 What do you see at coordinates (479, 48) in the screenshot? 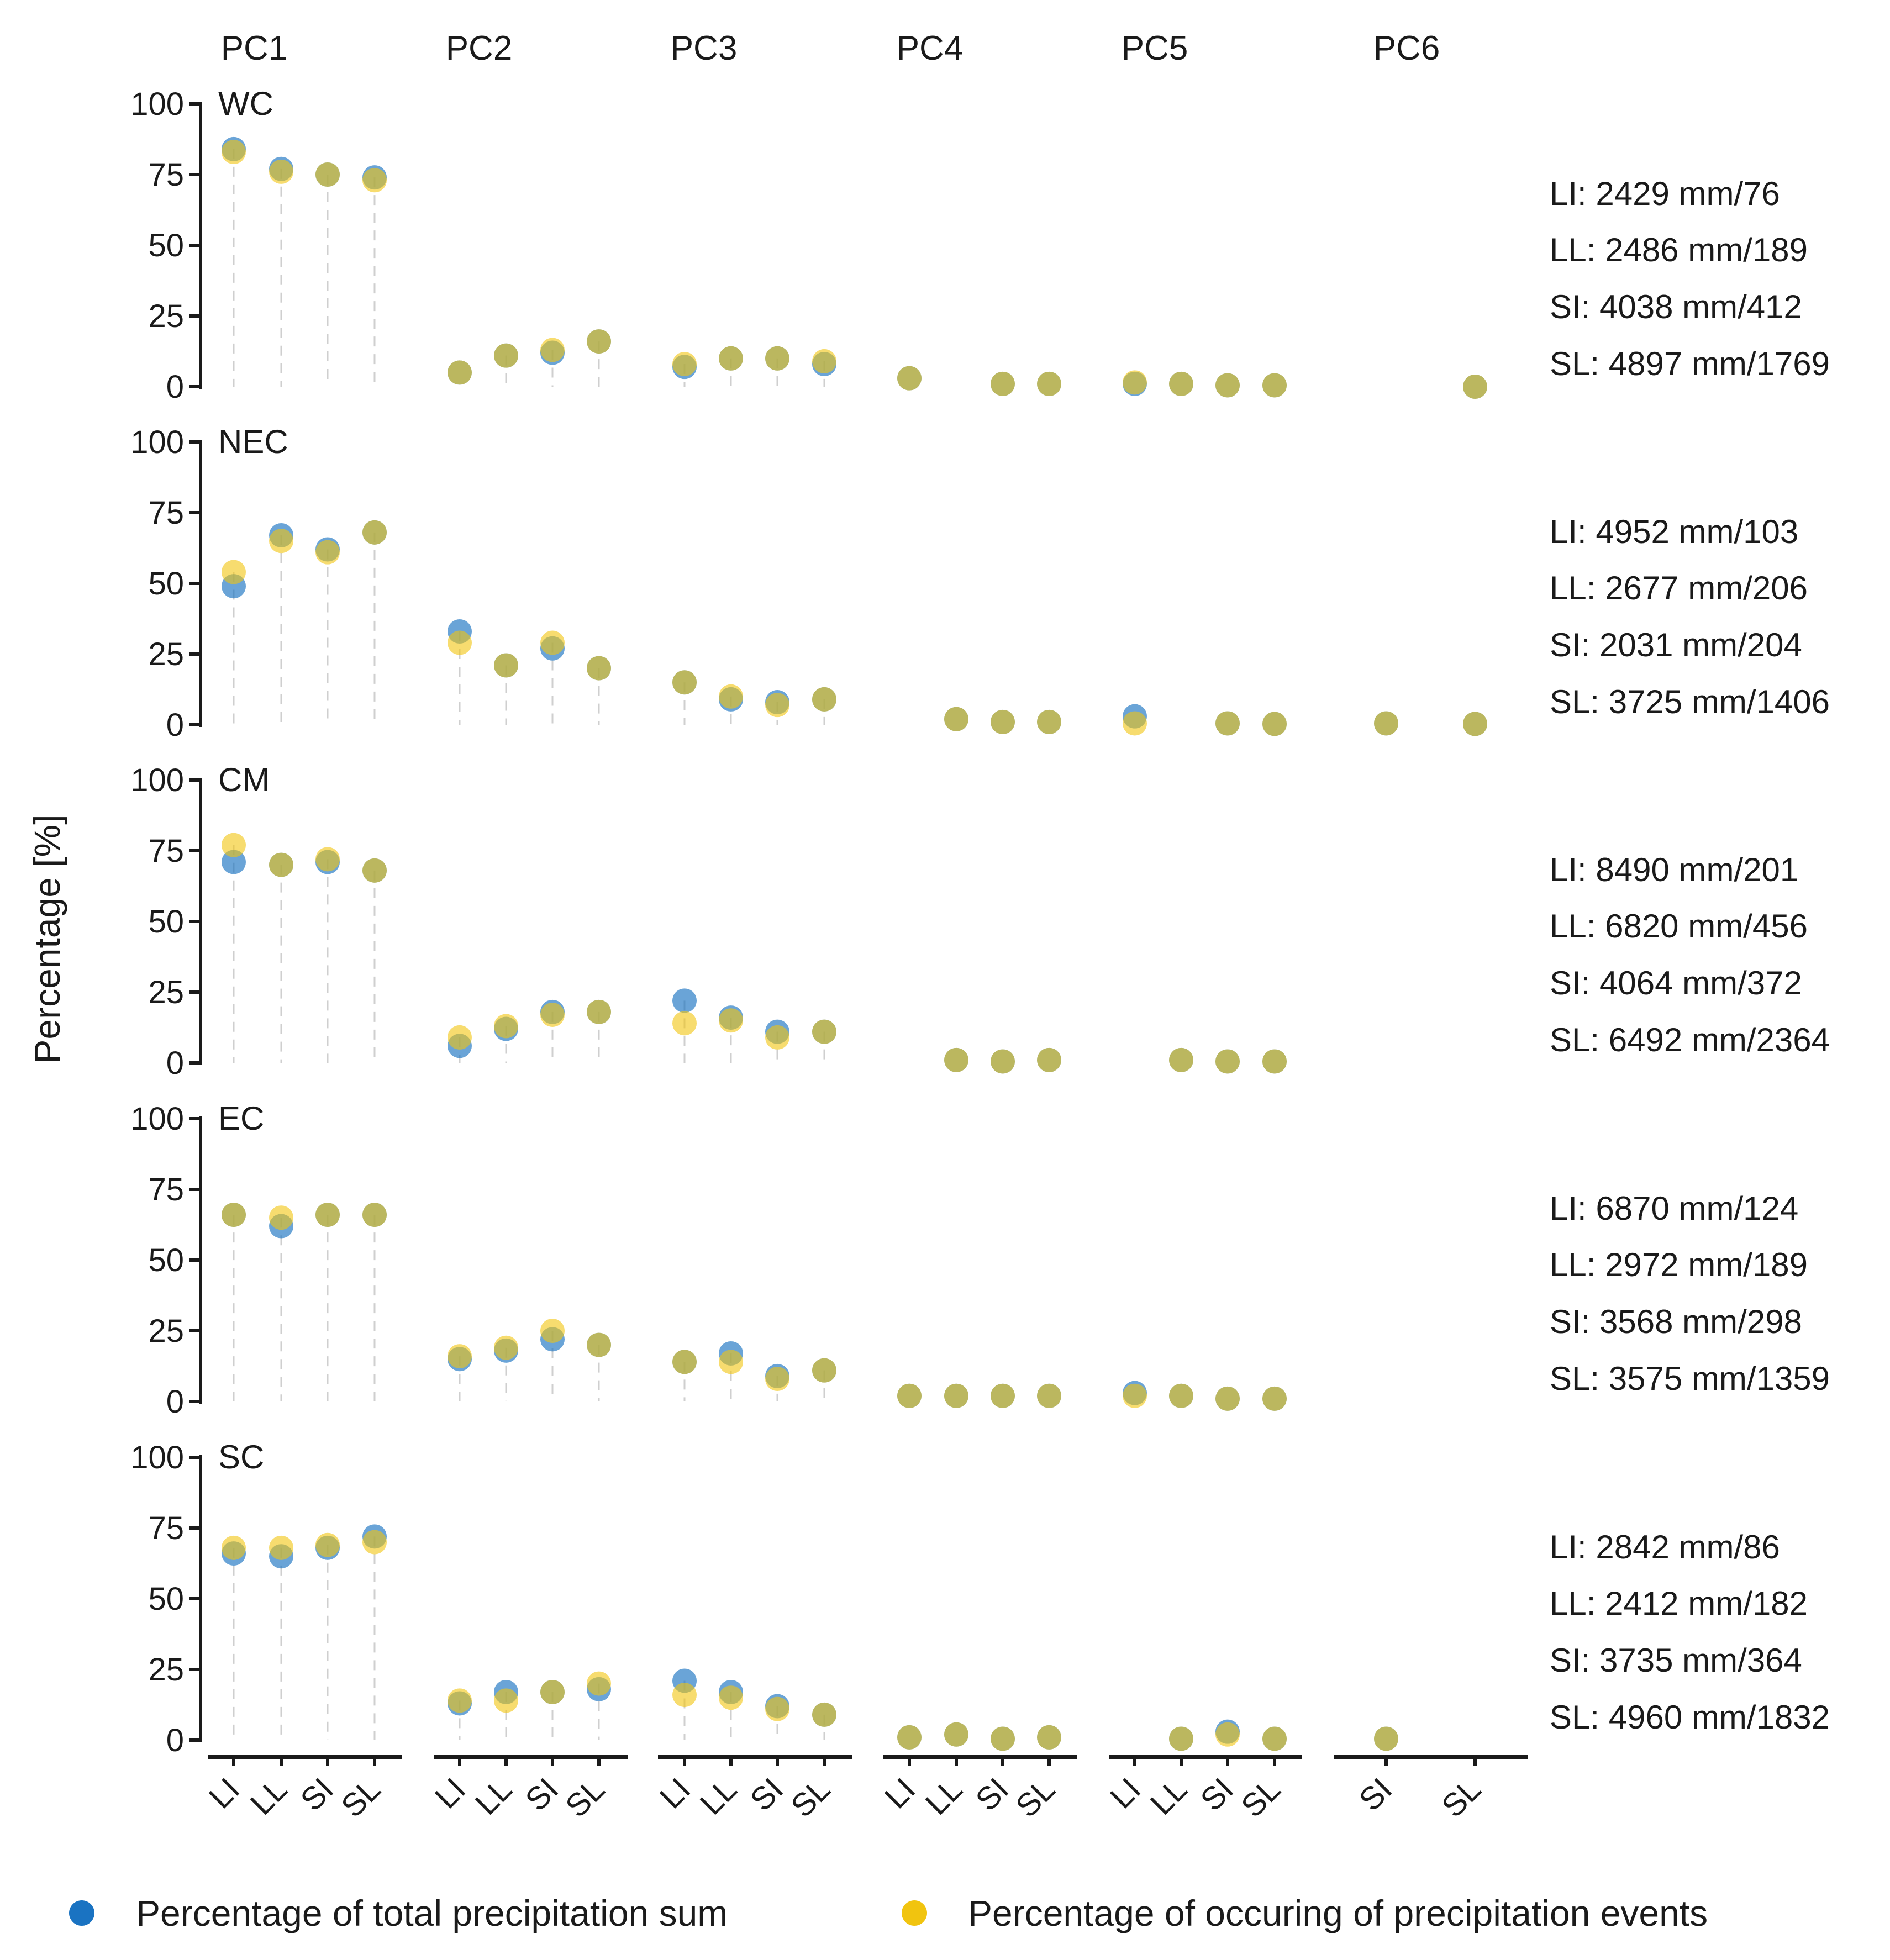
I see `pc-header-pc2: PC2` at bounding box center [479, 48].